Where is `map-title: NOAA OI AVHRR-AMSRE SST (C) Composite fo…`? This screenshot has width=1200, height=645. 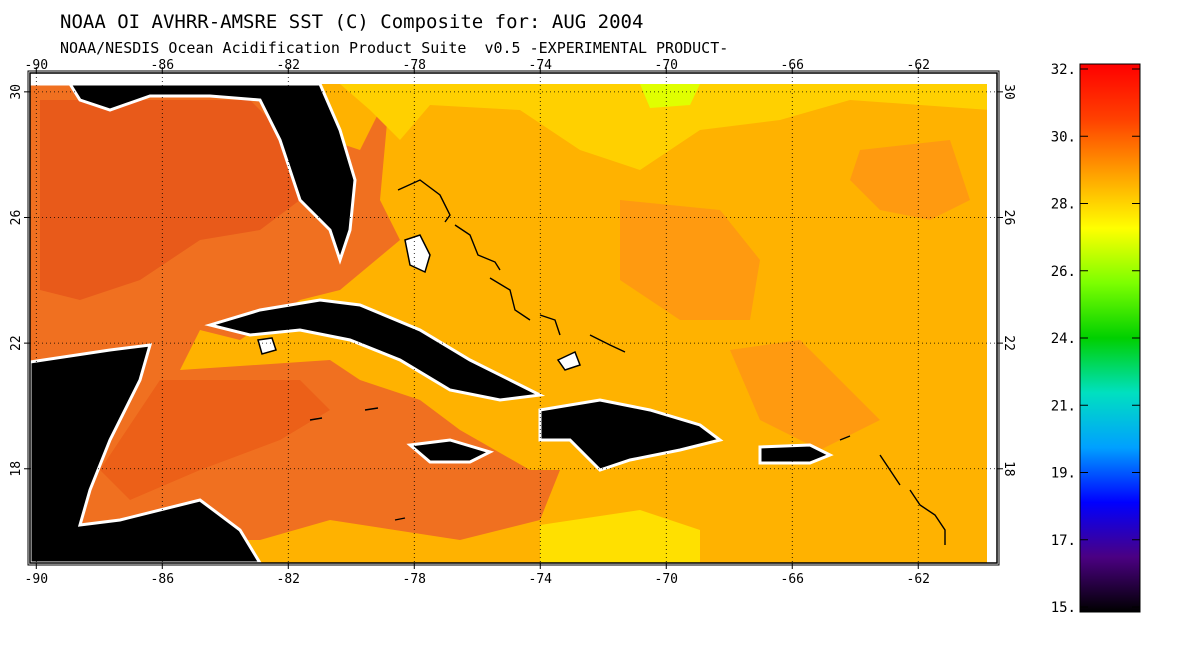 map-title: NOAA OI AVHRR-AMSRE SST (C) Composite fo… is located at coordinates (352, 22).